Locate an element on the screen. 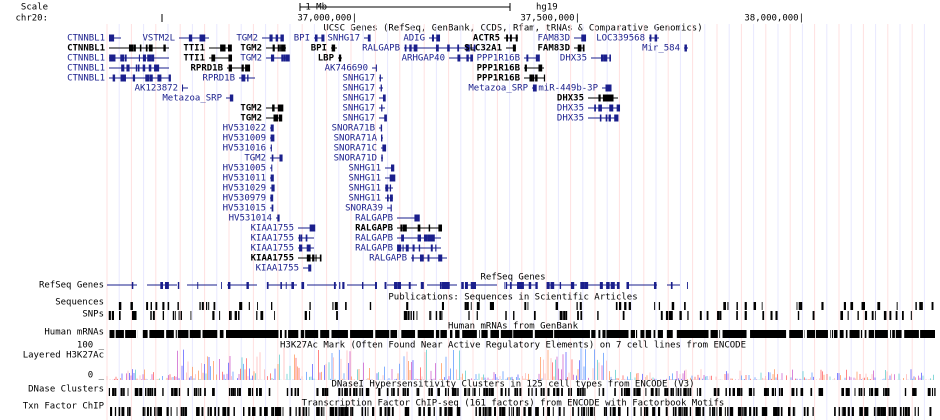  gene-label: miR-449b-3P is located at coordinates (568, 89).